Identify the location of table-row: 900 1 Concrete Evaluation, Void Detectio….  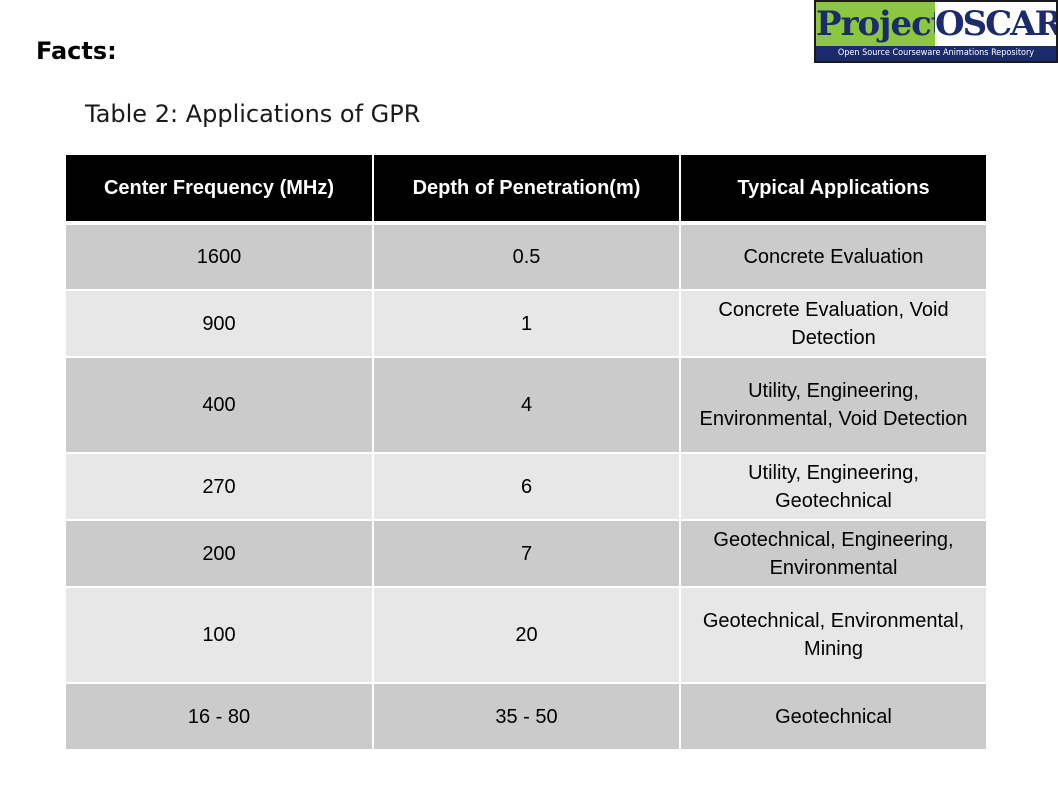
(526, 323).